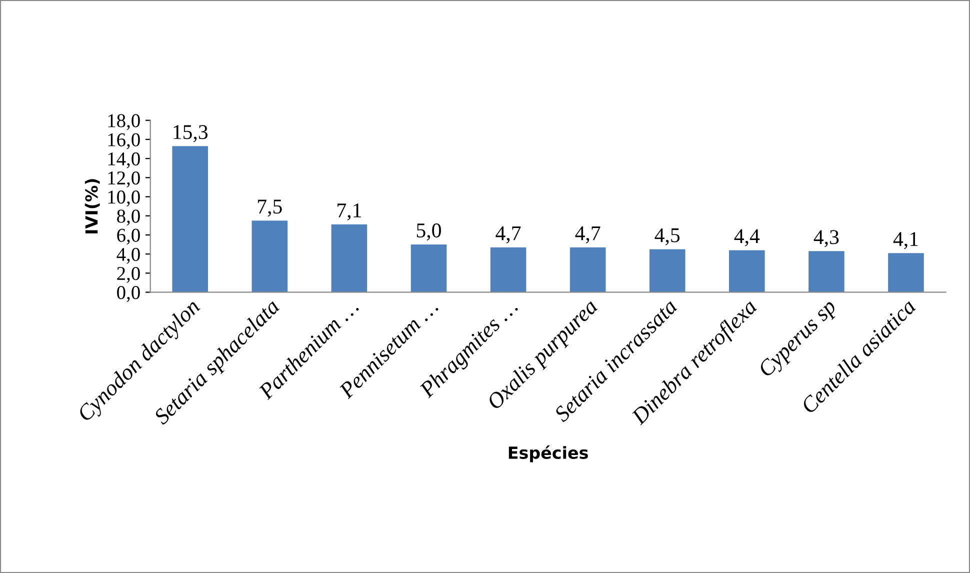  Describe the element at coordinates (548, 453) in the screenshot. I see `x-axis-title: Espécies` at that location.